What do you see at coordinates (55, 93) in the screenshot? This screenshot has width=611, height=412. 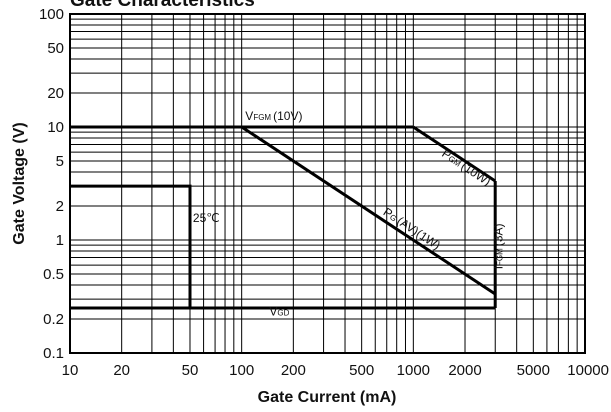 I see `y-tick-label: 20` at bounding box center [55, 93].